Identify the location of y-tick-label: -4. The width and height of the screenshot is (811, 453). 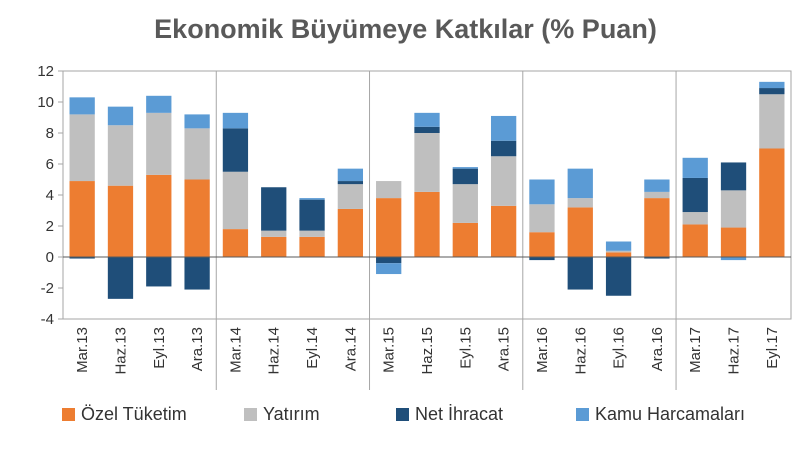
(47, 319).